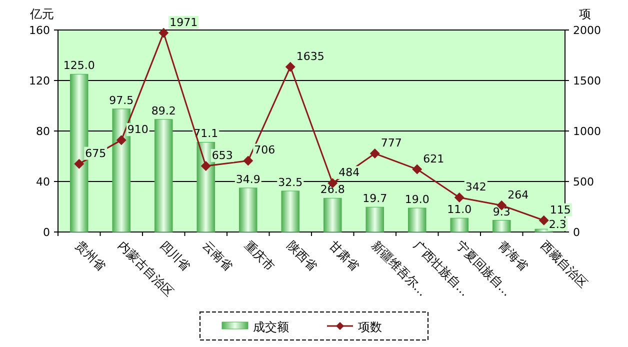 Image resolution: width=628 pixels, height=347 pixels. Describe the element at coordinates (90, 256) in the screenshot. I see `x-tick-label: 贵州省` at that location.